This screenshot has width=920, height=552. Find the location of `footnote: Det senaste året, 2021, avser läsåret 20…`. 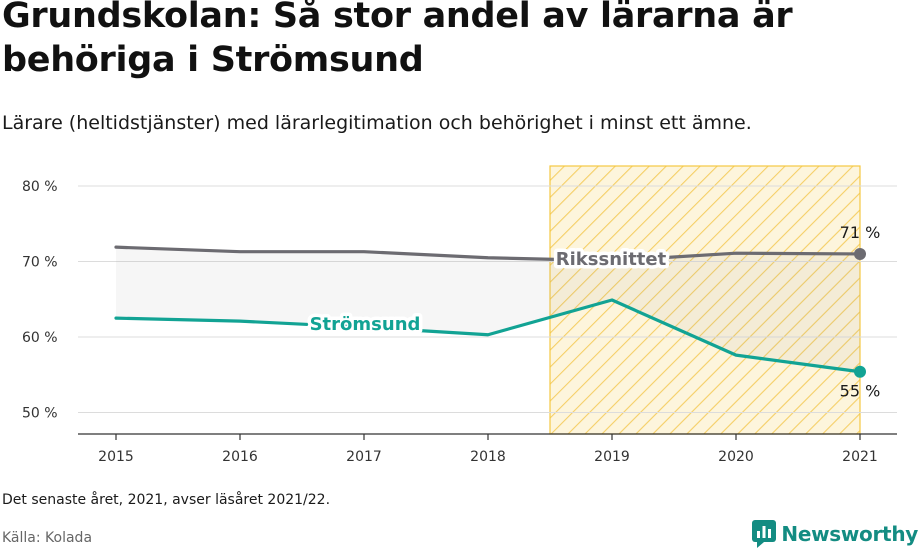

footnote: Det senaste året, 2021, avser läsåret 20… is located at coordinates (166, 500).